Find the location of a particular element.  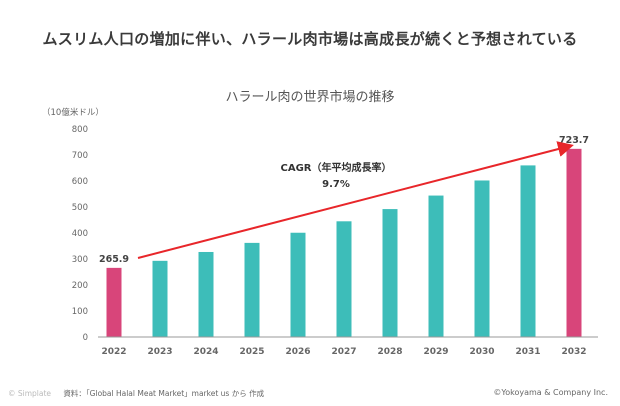

y-tick-label: 100 is located at coordinates (80, 312).